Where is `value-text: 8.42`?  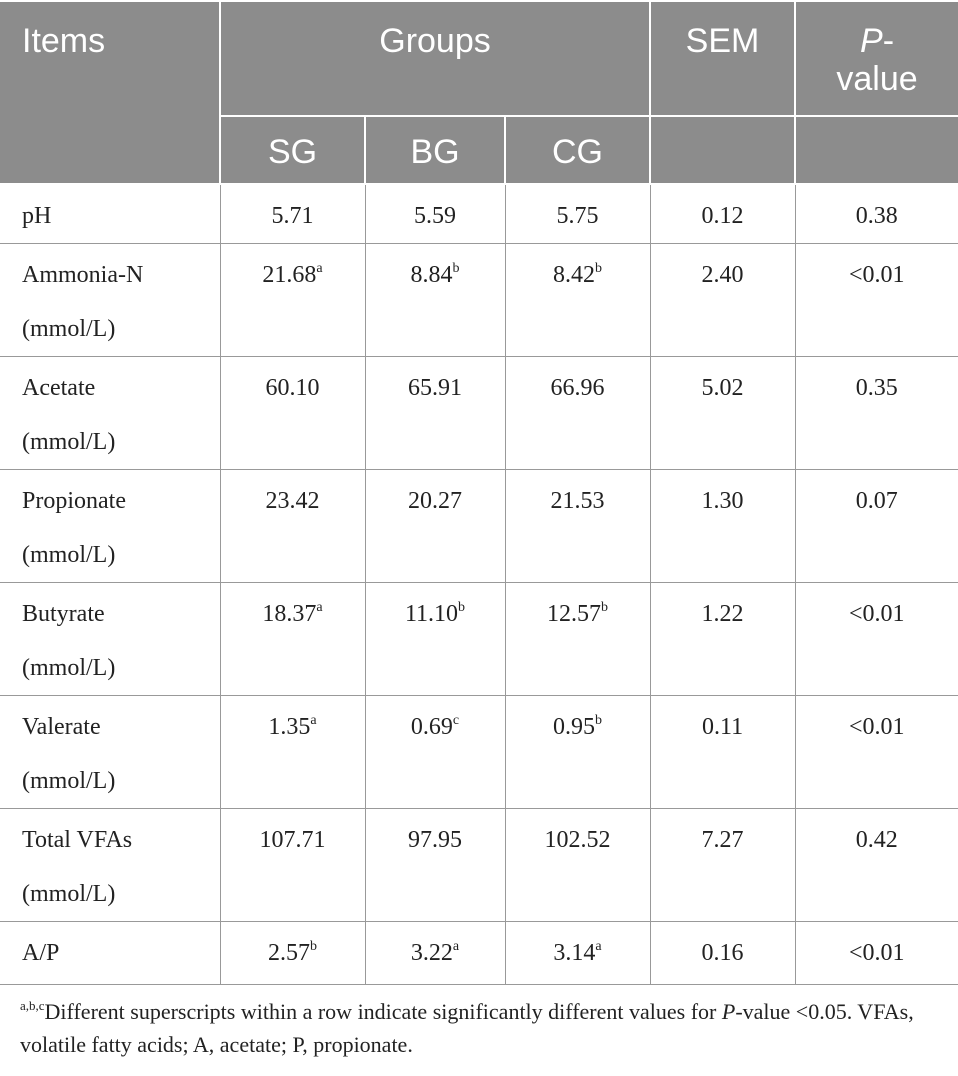
value-text: 8.42 is located at coordinates (574, 275).